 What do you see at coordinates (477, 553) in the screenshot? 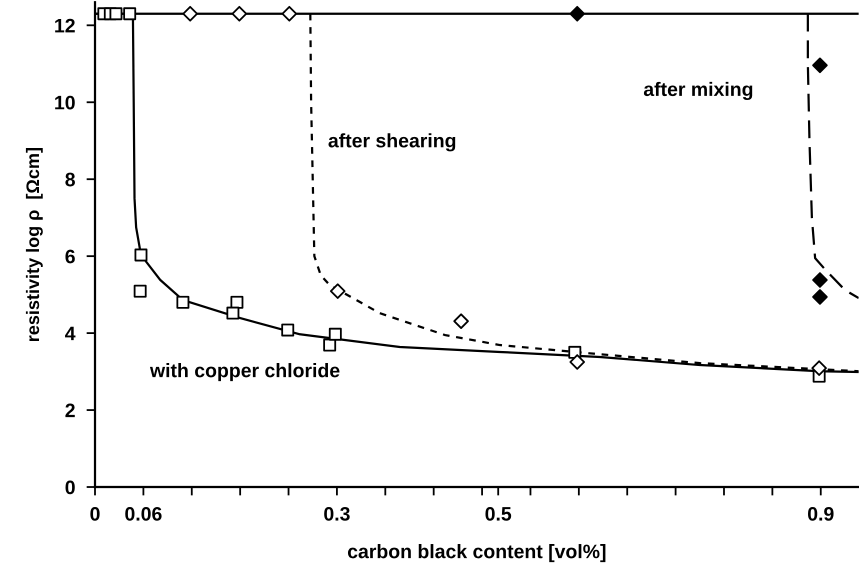
I see `x-axis-title: carbon black content [vol%]` at bounding box center [477, 553].